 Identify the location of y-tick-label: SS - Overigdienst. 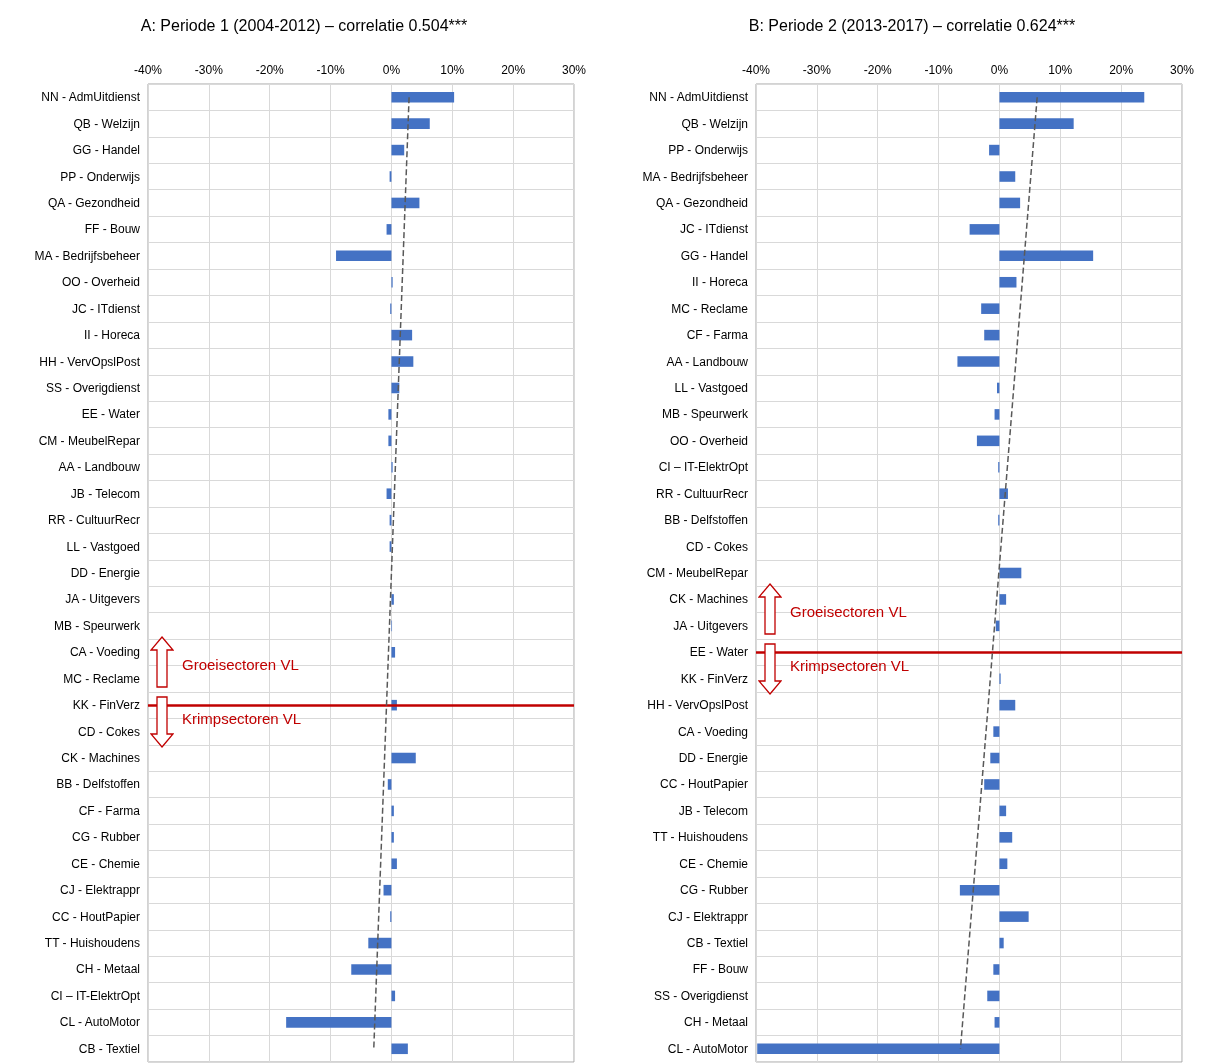
(701, 995).